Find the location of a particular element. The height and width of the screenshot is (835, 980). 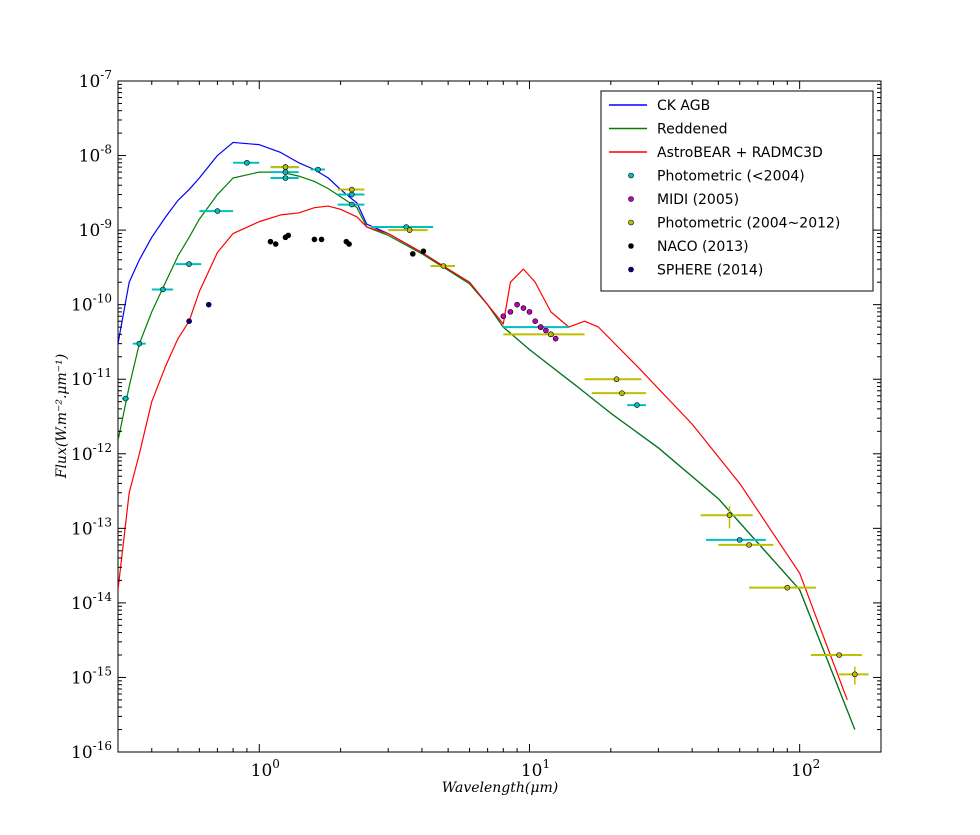

x-tick-label: 10⁰ is located at coordinates (265, 769).